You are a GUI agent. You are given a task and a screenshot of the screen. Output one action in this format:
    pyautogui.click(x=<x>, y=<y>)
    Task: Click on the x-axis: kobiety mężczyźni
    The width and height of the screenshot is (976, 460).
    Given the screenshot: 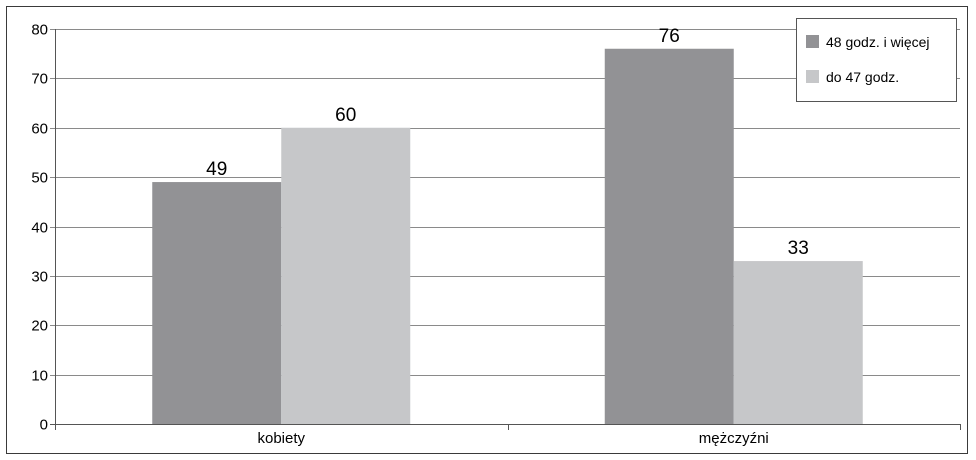 What is the action you would take?
    pyautogui.click(x=508, y=435)
    